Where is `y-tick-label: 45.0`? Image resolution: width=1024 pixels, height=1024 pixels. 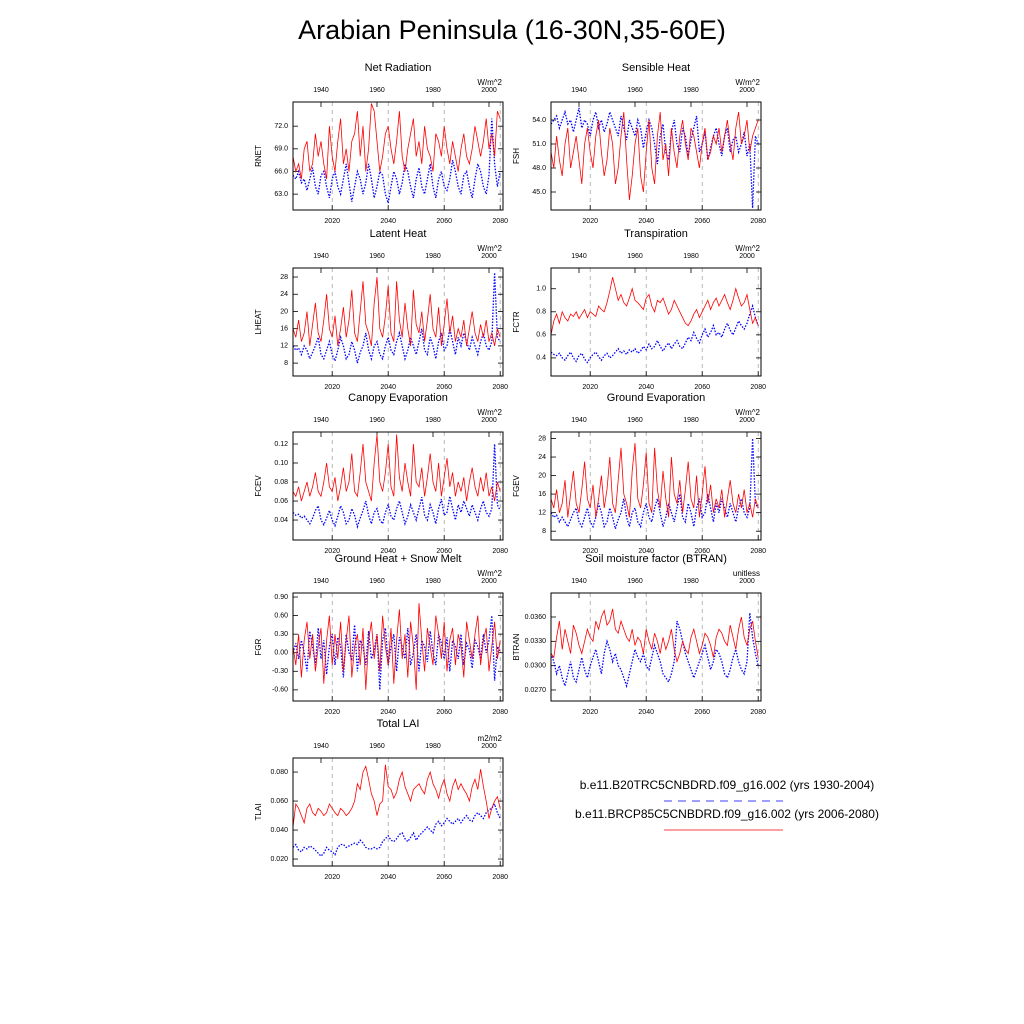 y-tick-label: 45.0 is located at coordinates (539, 192).